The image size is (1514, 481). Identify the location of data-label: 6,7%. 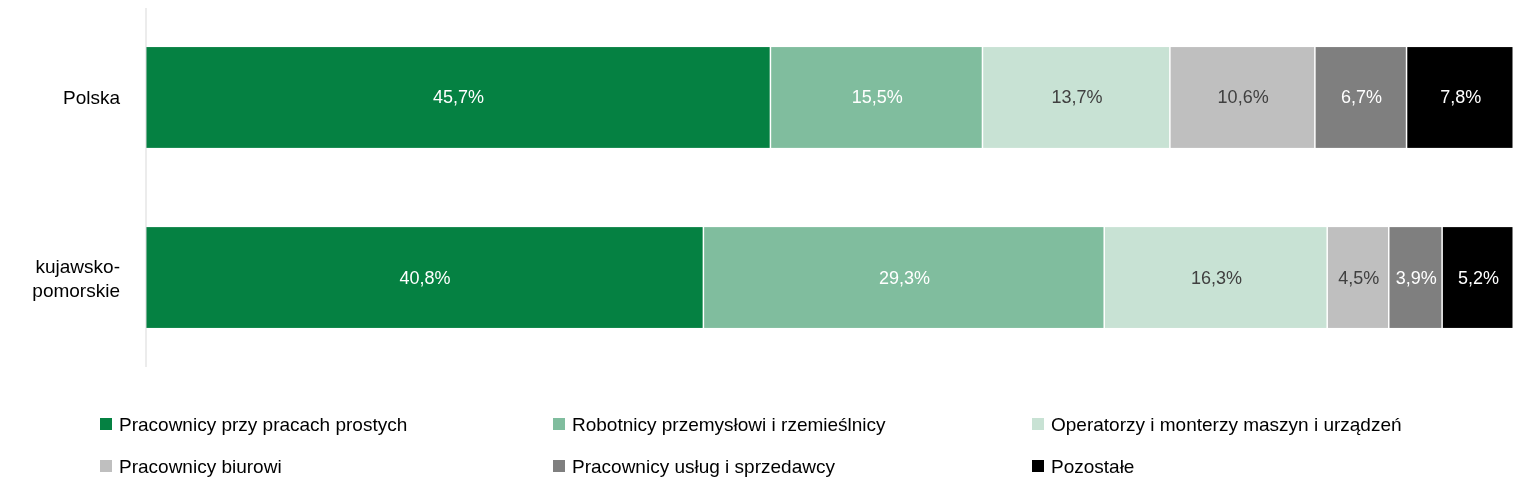
(1361, 97).